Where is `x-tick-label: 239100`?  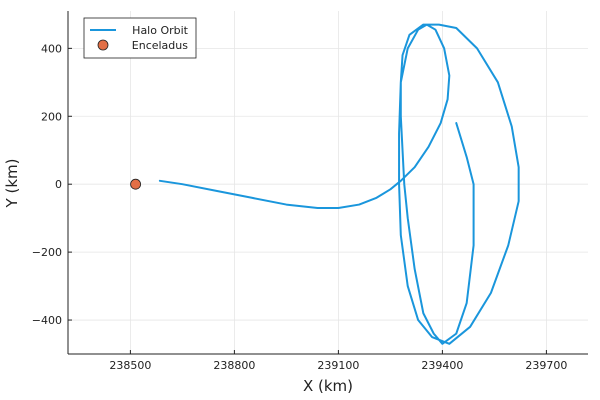 x-tick-label: 239100 is located at coordinates (338, 365).